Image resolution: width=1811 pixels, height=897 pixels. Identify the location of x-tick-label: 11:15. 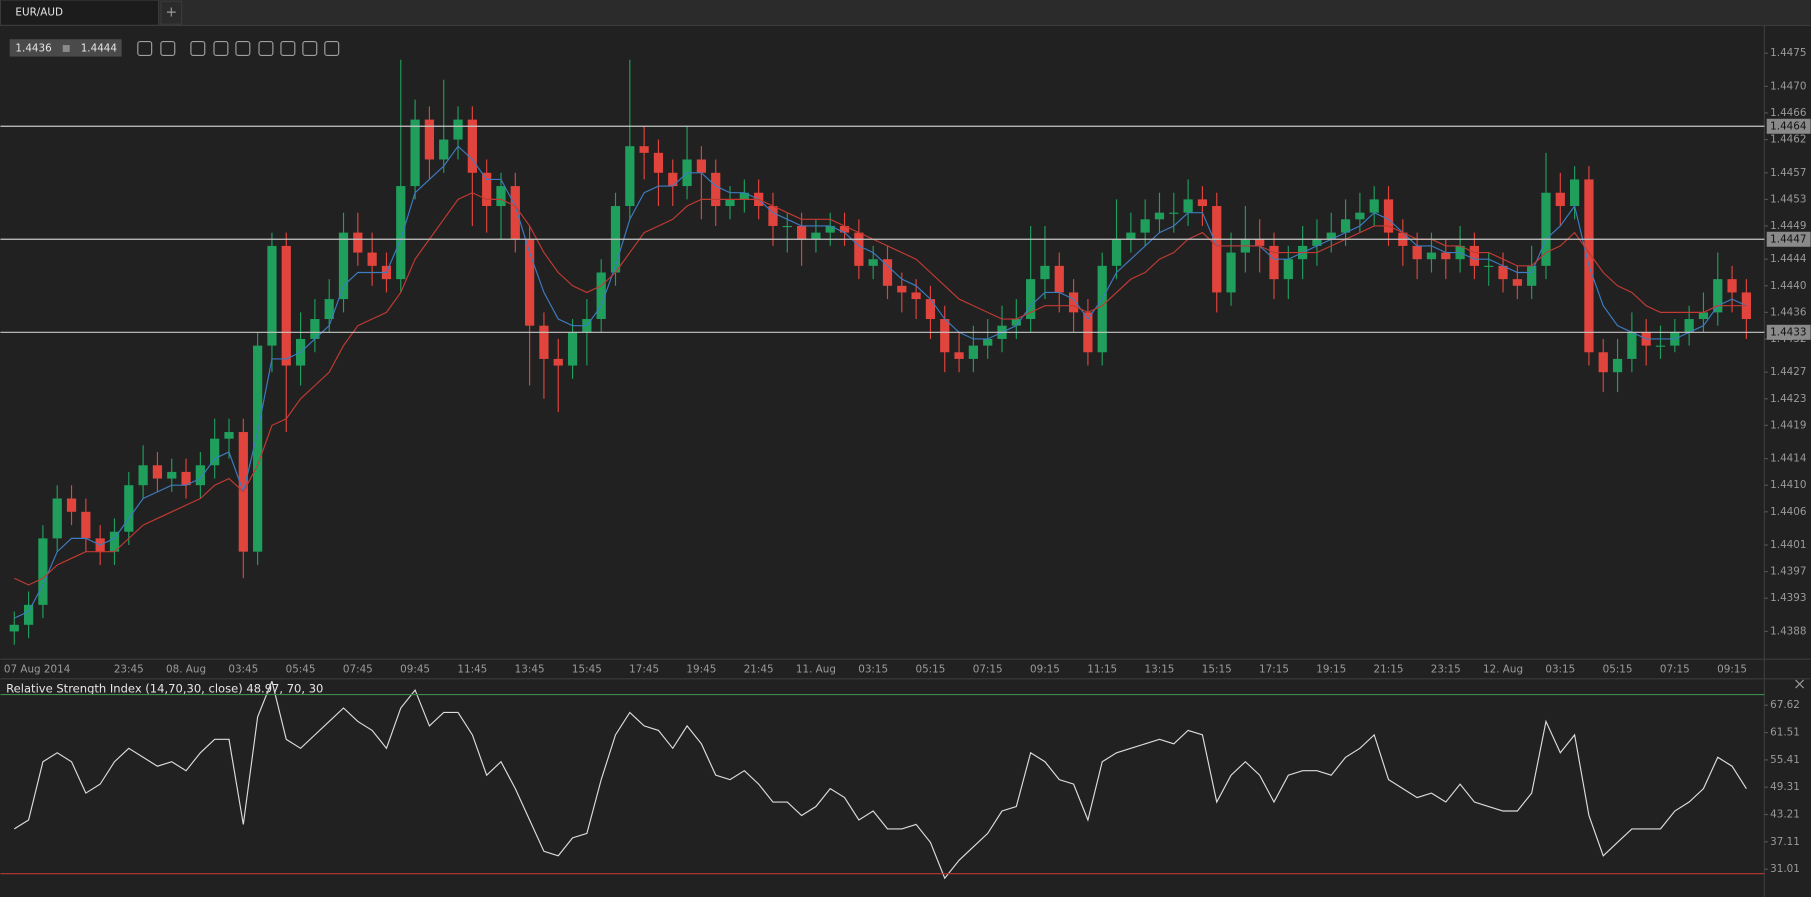
(1102, 670).